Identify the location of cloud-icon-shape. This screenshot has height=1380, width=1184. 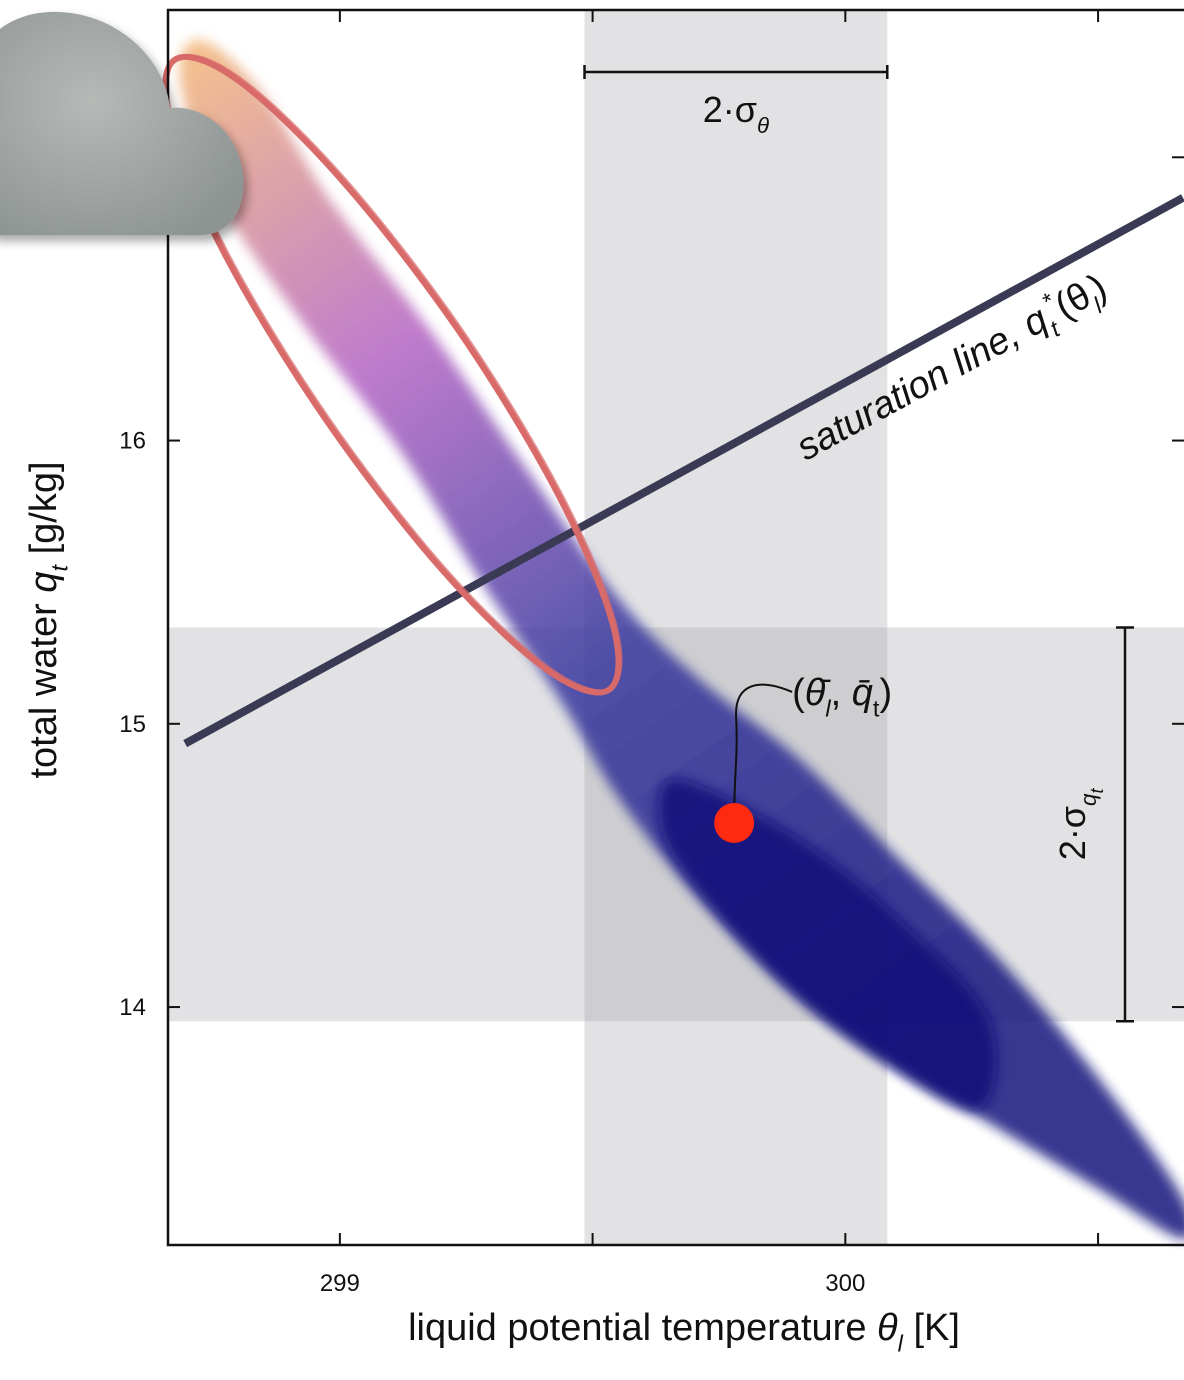
(122, 123).